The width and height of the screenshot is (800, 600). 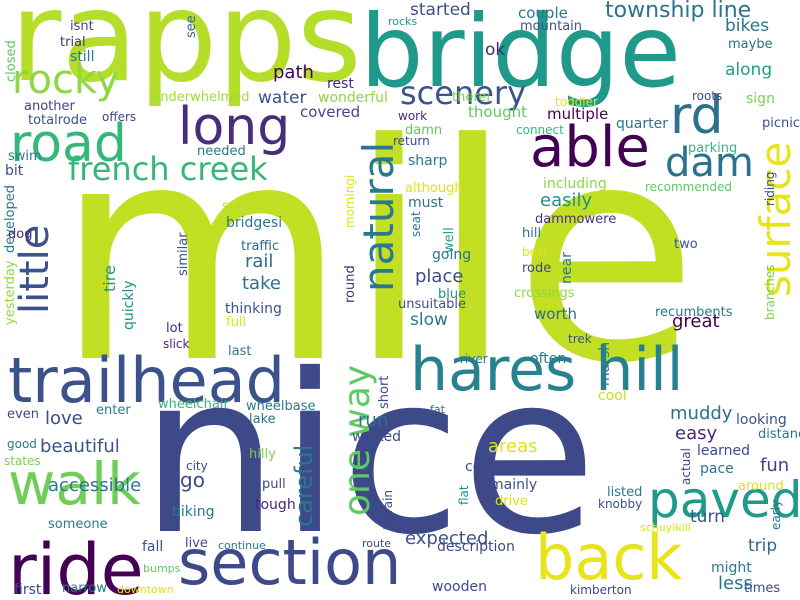 What do you see at coordinates (28, 590) in the screenshot?
I see `word-first: first` at bounding box center [28, 590].